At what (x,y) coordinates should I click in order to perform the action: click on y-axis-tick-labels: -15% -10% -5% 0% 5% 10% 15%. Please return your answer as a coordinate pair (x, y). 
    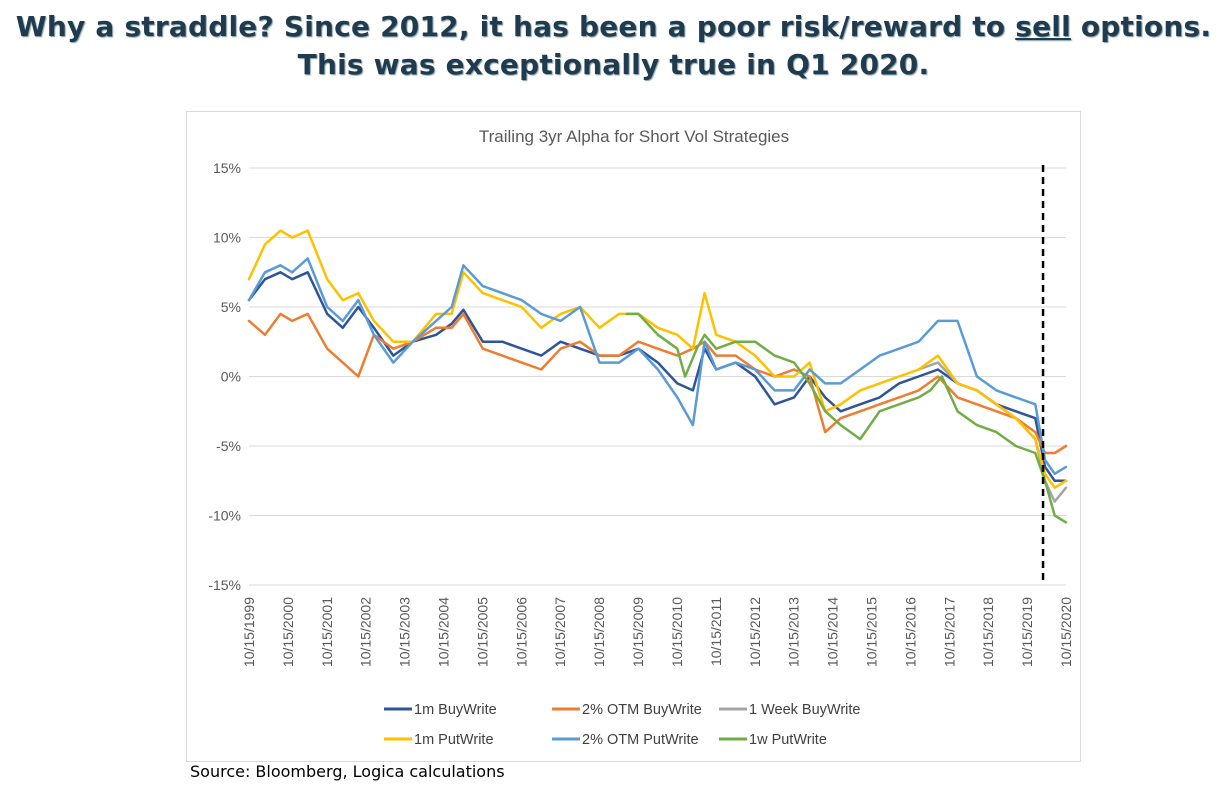
    Looking at the image, I should click on (224, 376).